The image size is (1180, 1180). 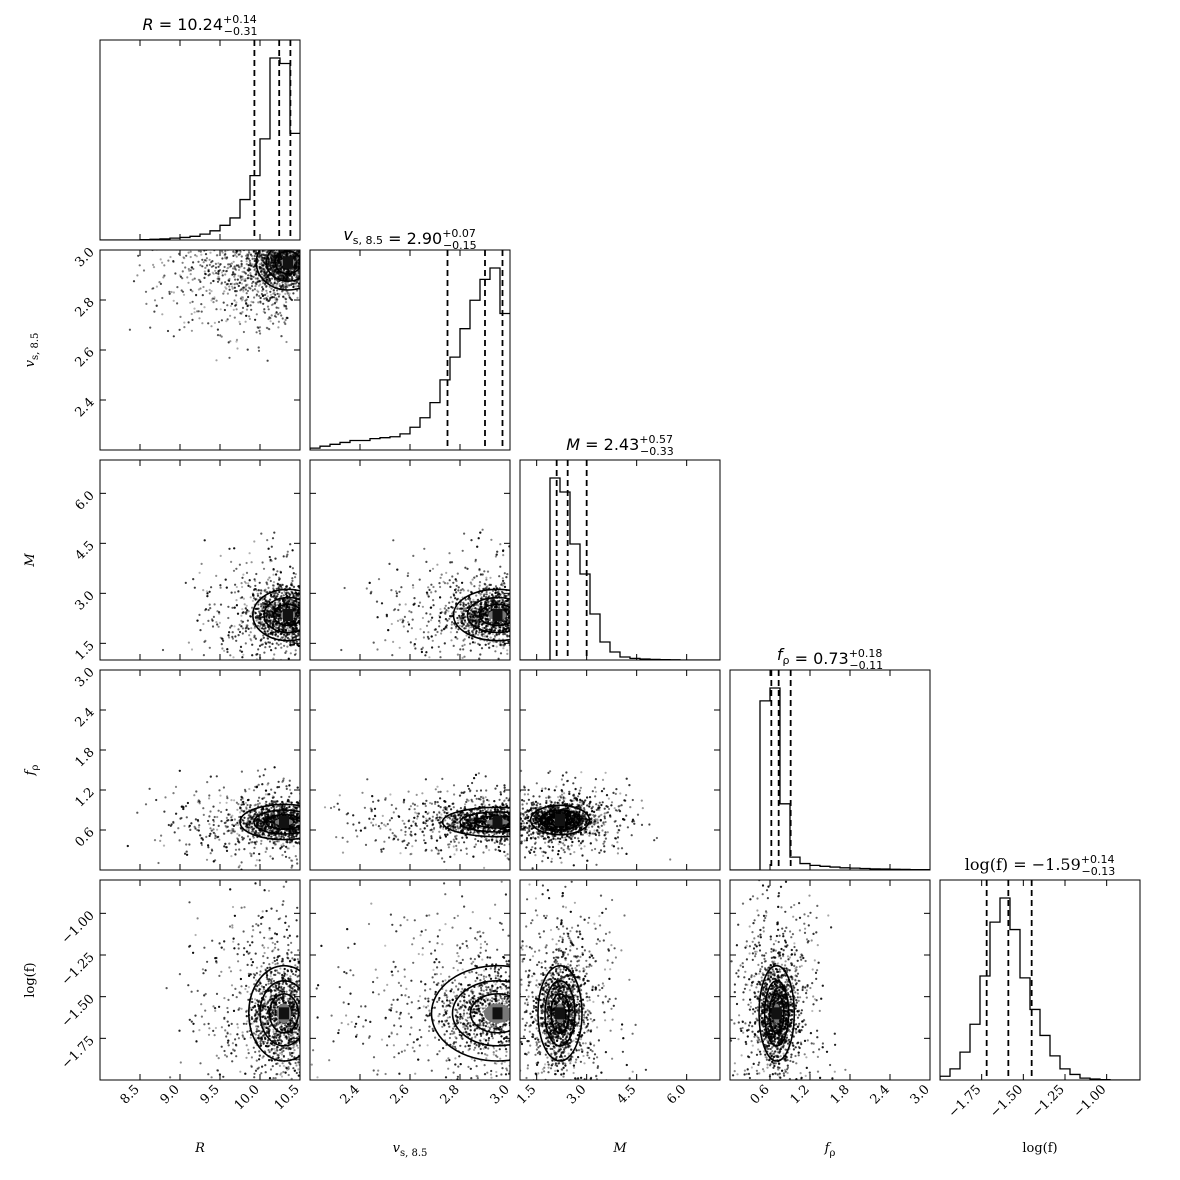 I want to click on y-tick-label: 3.0, so click(x=84, y=257).